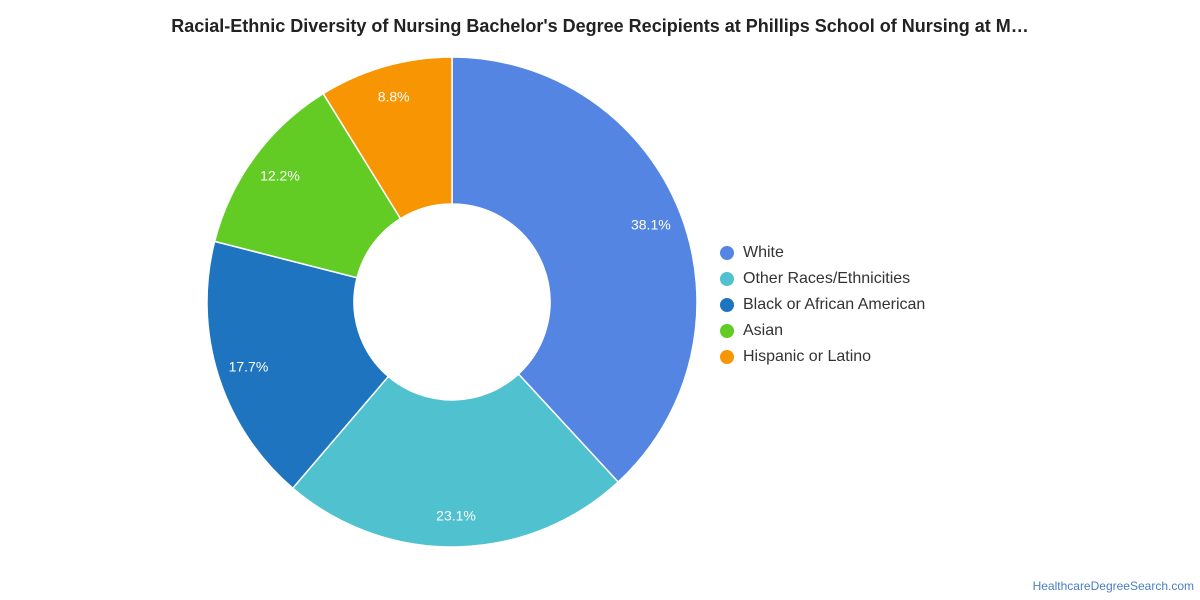 This screenshot has width=1200, height=600. Describe the element at coordinates (834, 304) in the screenshot. I see `legend-label-2: Black or African American` at that location.